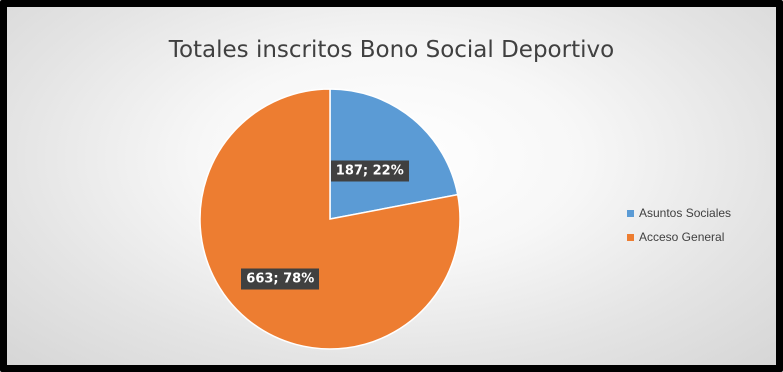  Describe the element at coordinates (391, 50) in the screenshot. I see `chart-title: Totales inscritos Bono Social Deportivo` at that location.